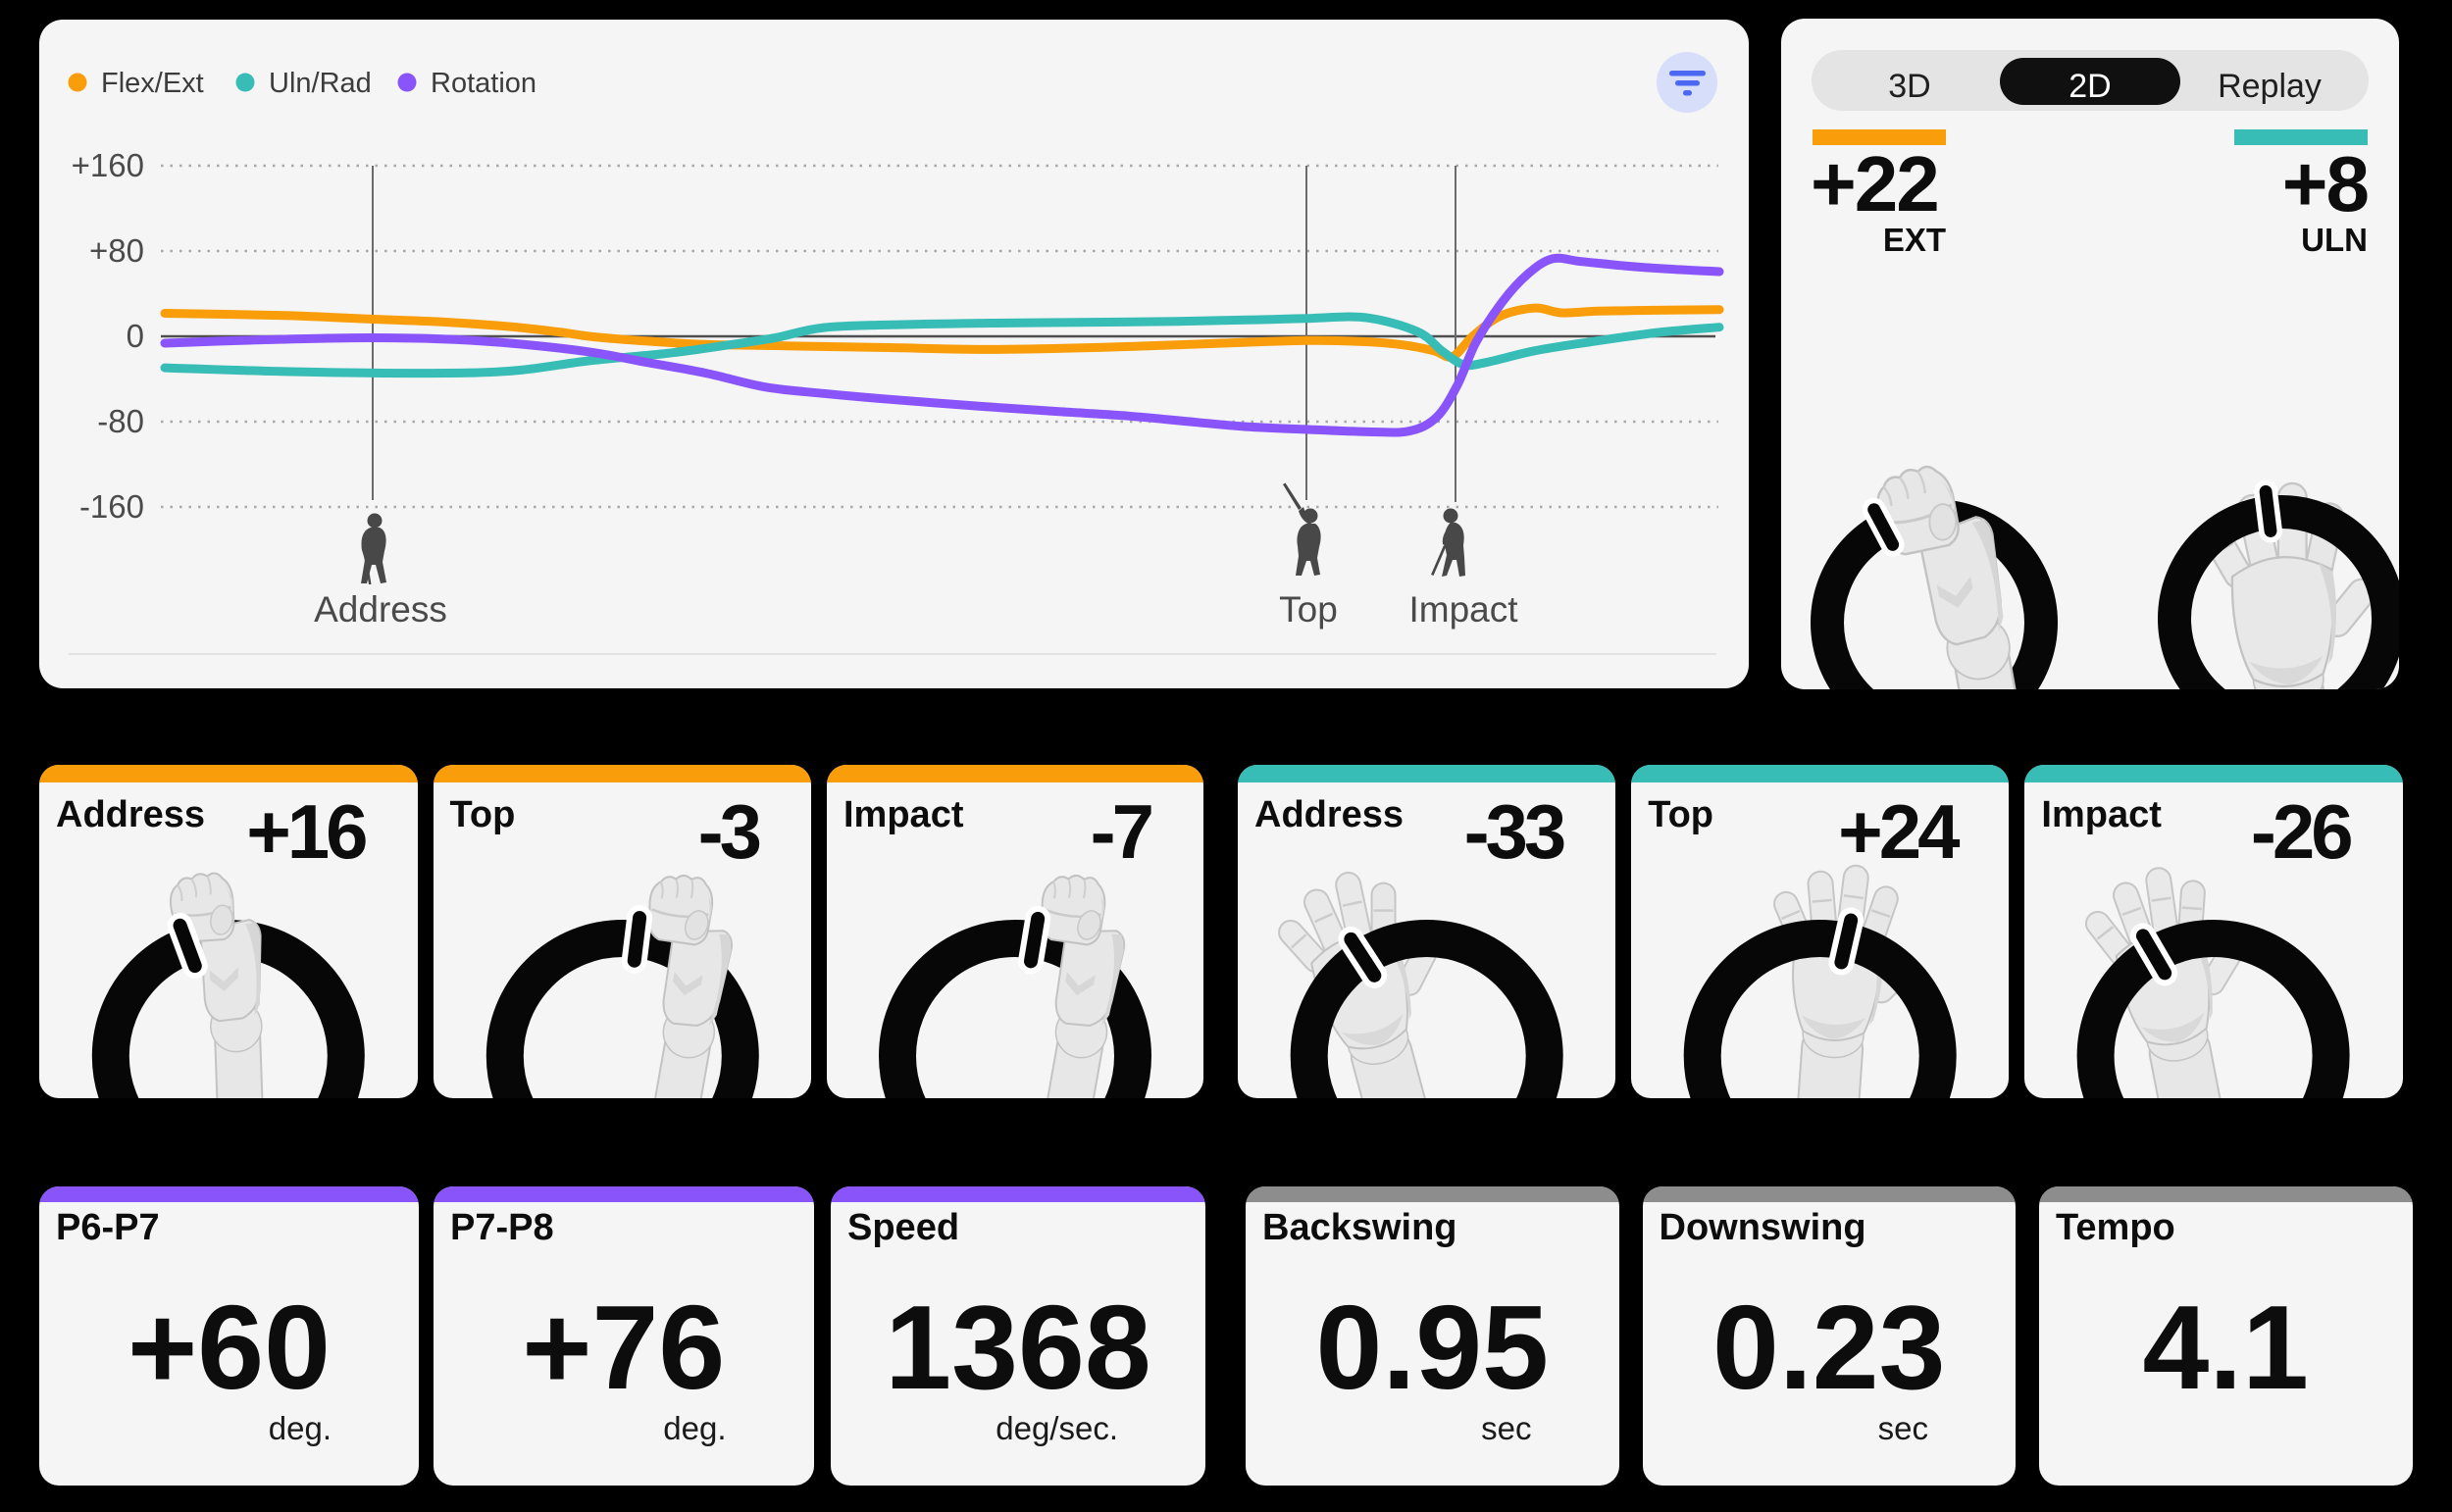 The image size is (2452, 1512). Describe the element at coordinates (120, 421) in the screenshot. I see `svg-text: -80` at that location.